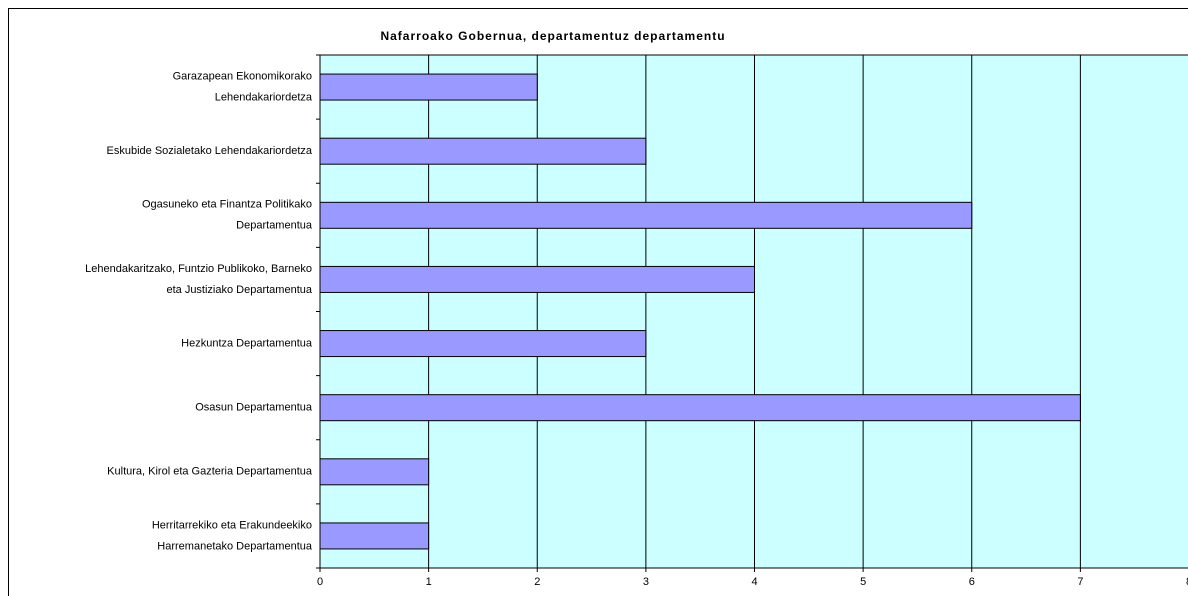  I want to click on y-tick-label: eta Justiziako Departamentua, so click(239, 290).